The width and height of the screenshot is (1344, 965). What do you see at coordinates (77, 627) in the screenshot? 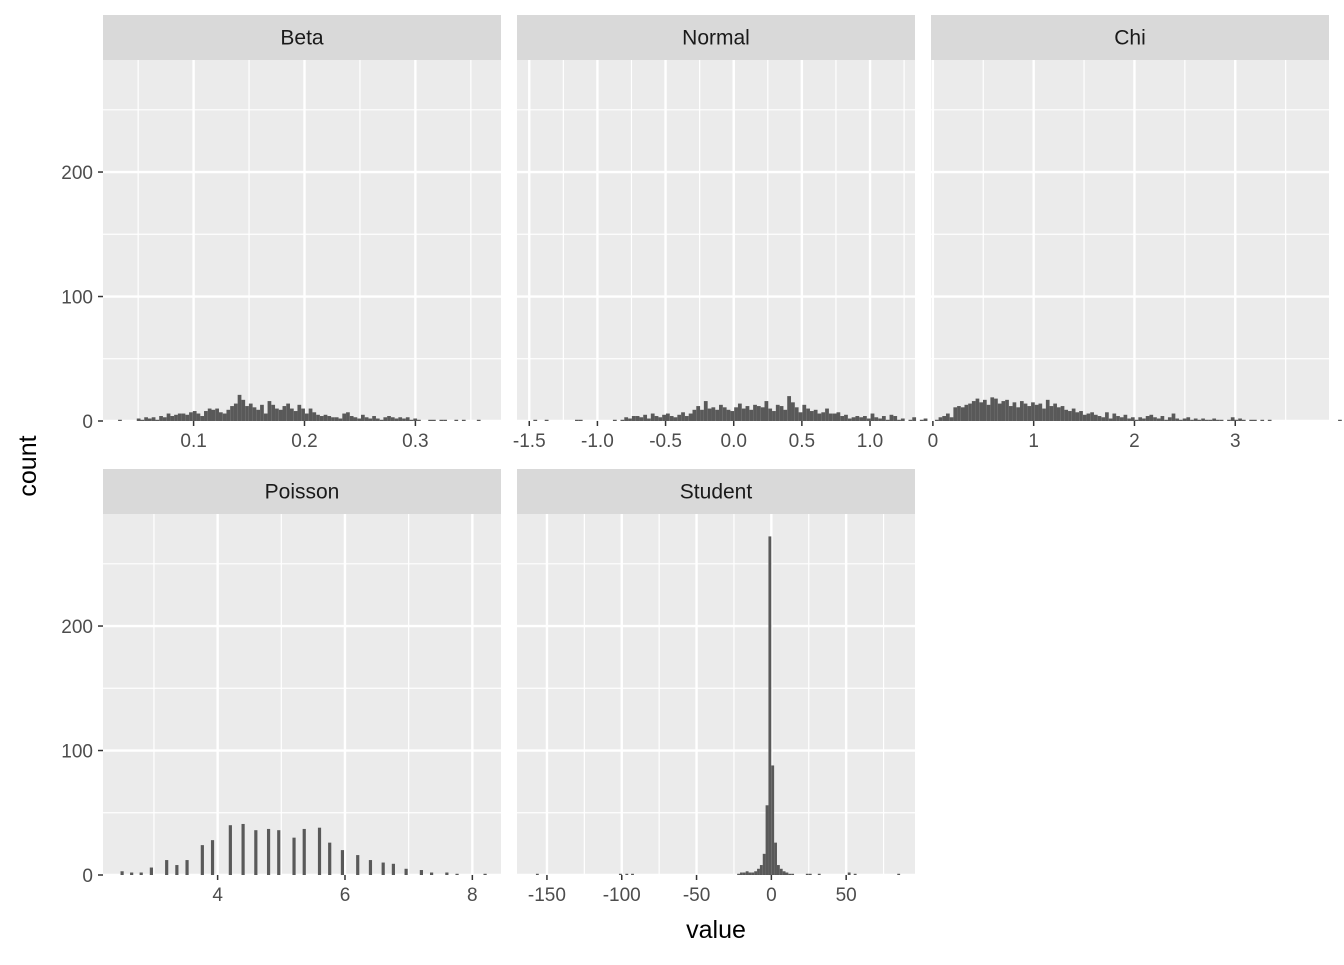
I see `y-tick-label: 200` at bounding box center [77, 627].